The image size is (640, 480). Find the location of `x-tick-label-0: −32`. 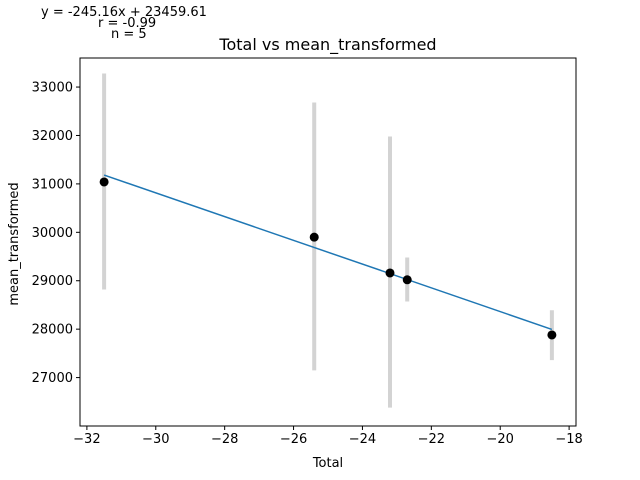

x-tick-label-0: −32 is located at coordinates (86, 439).